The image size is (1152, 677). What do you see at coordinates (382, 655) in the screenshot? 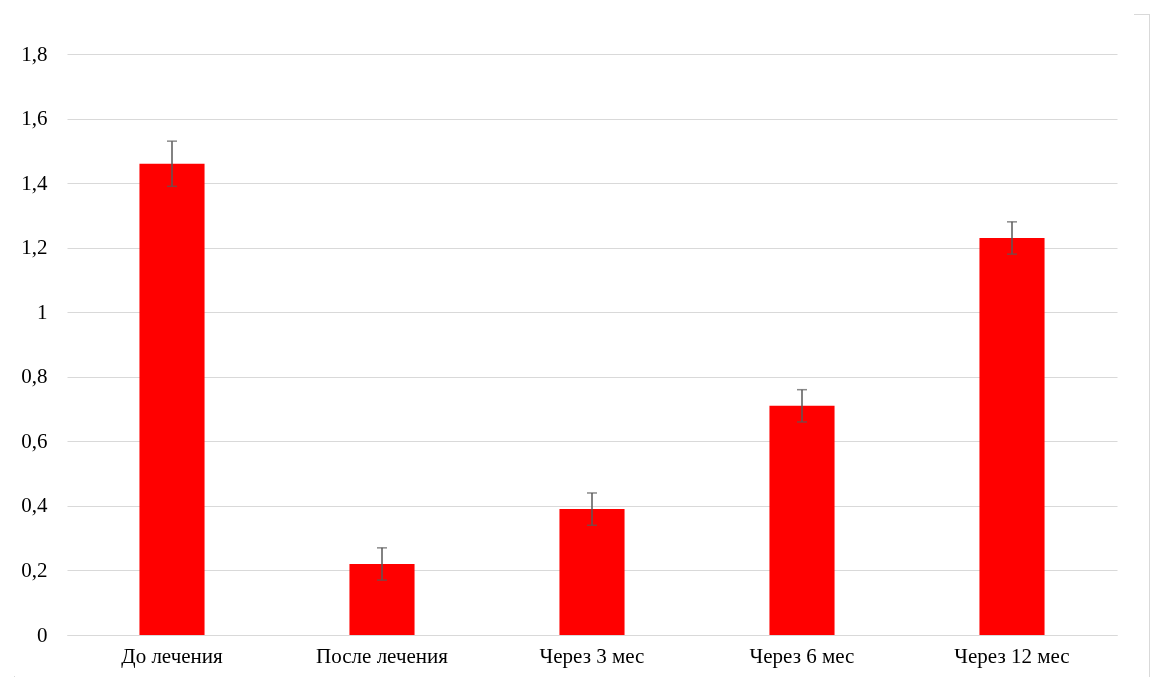
I see `x-tick-label: После лечения` at bounding box center [382, 655].